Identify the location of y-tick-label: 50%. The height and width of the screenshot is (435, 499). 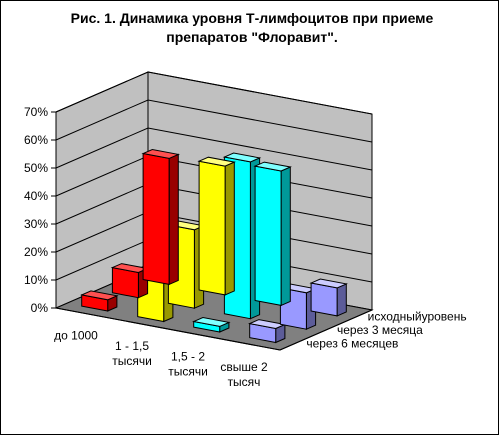
(36, 168).